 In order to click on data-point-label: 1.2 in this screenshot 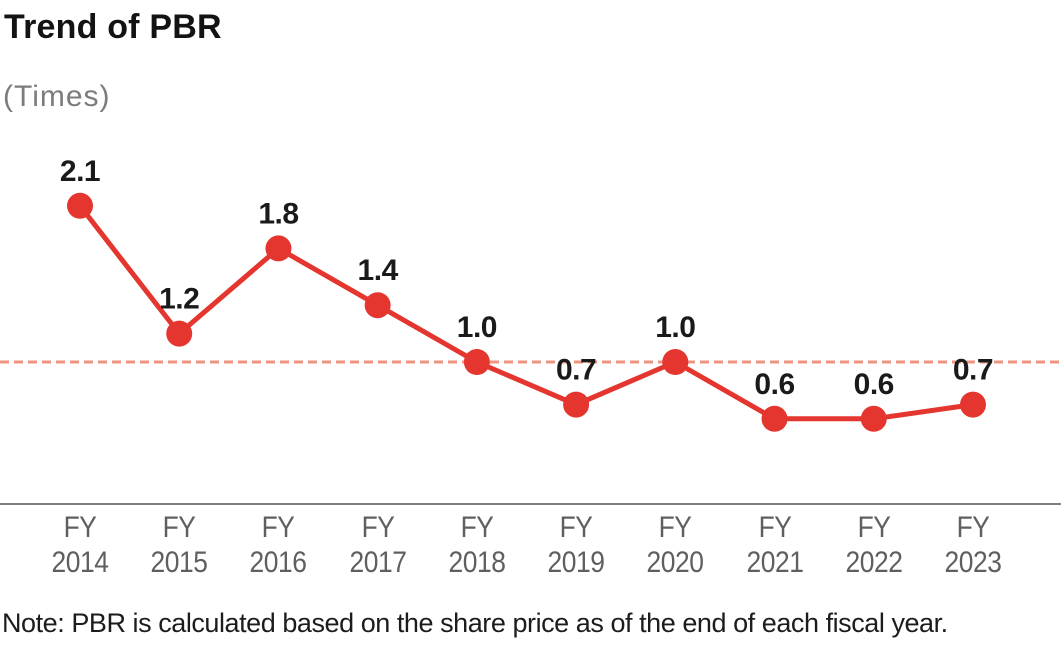, I will do `click(179, 299)`.